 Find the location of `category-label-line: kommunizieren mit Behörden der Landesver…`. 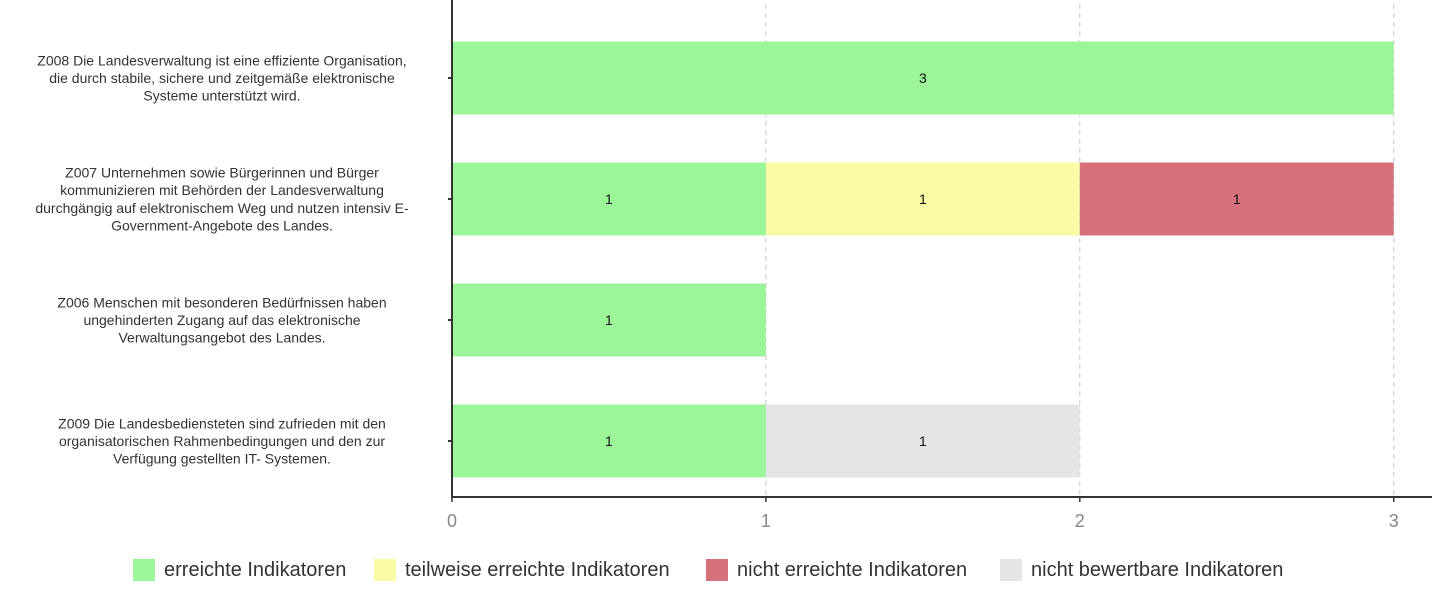

category-label-line: kommunizieren mit Behörden der Landesver… is located at coordinates (222, 190).